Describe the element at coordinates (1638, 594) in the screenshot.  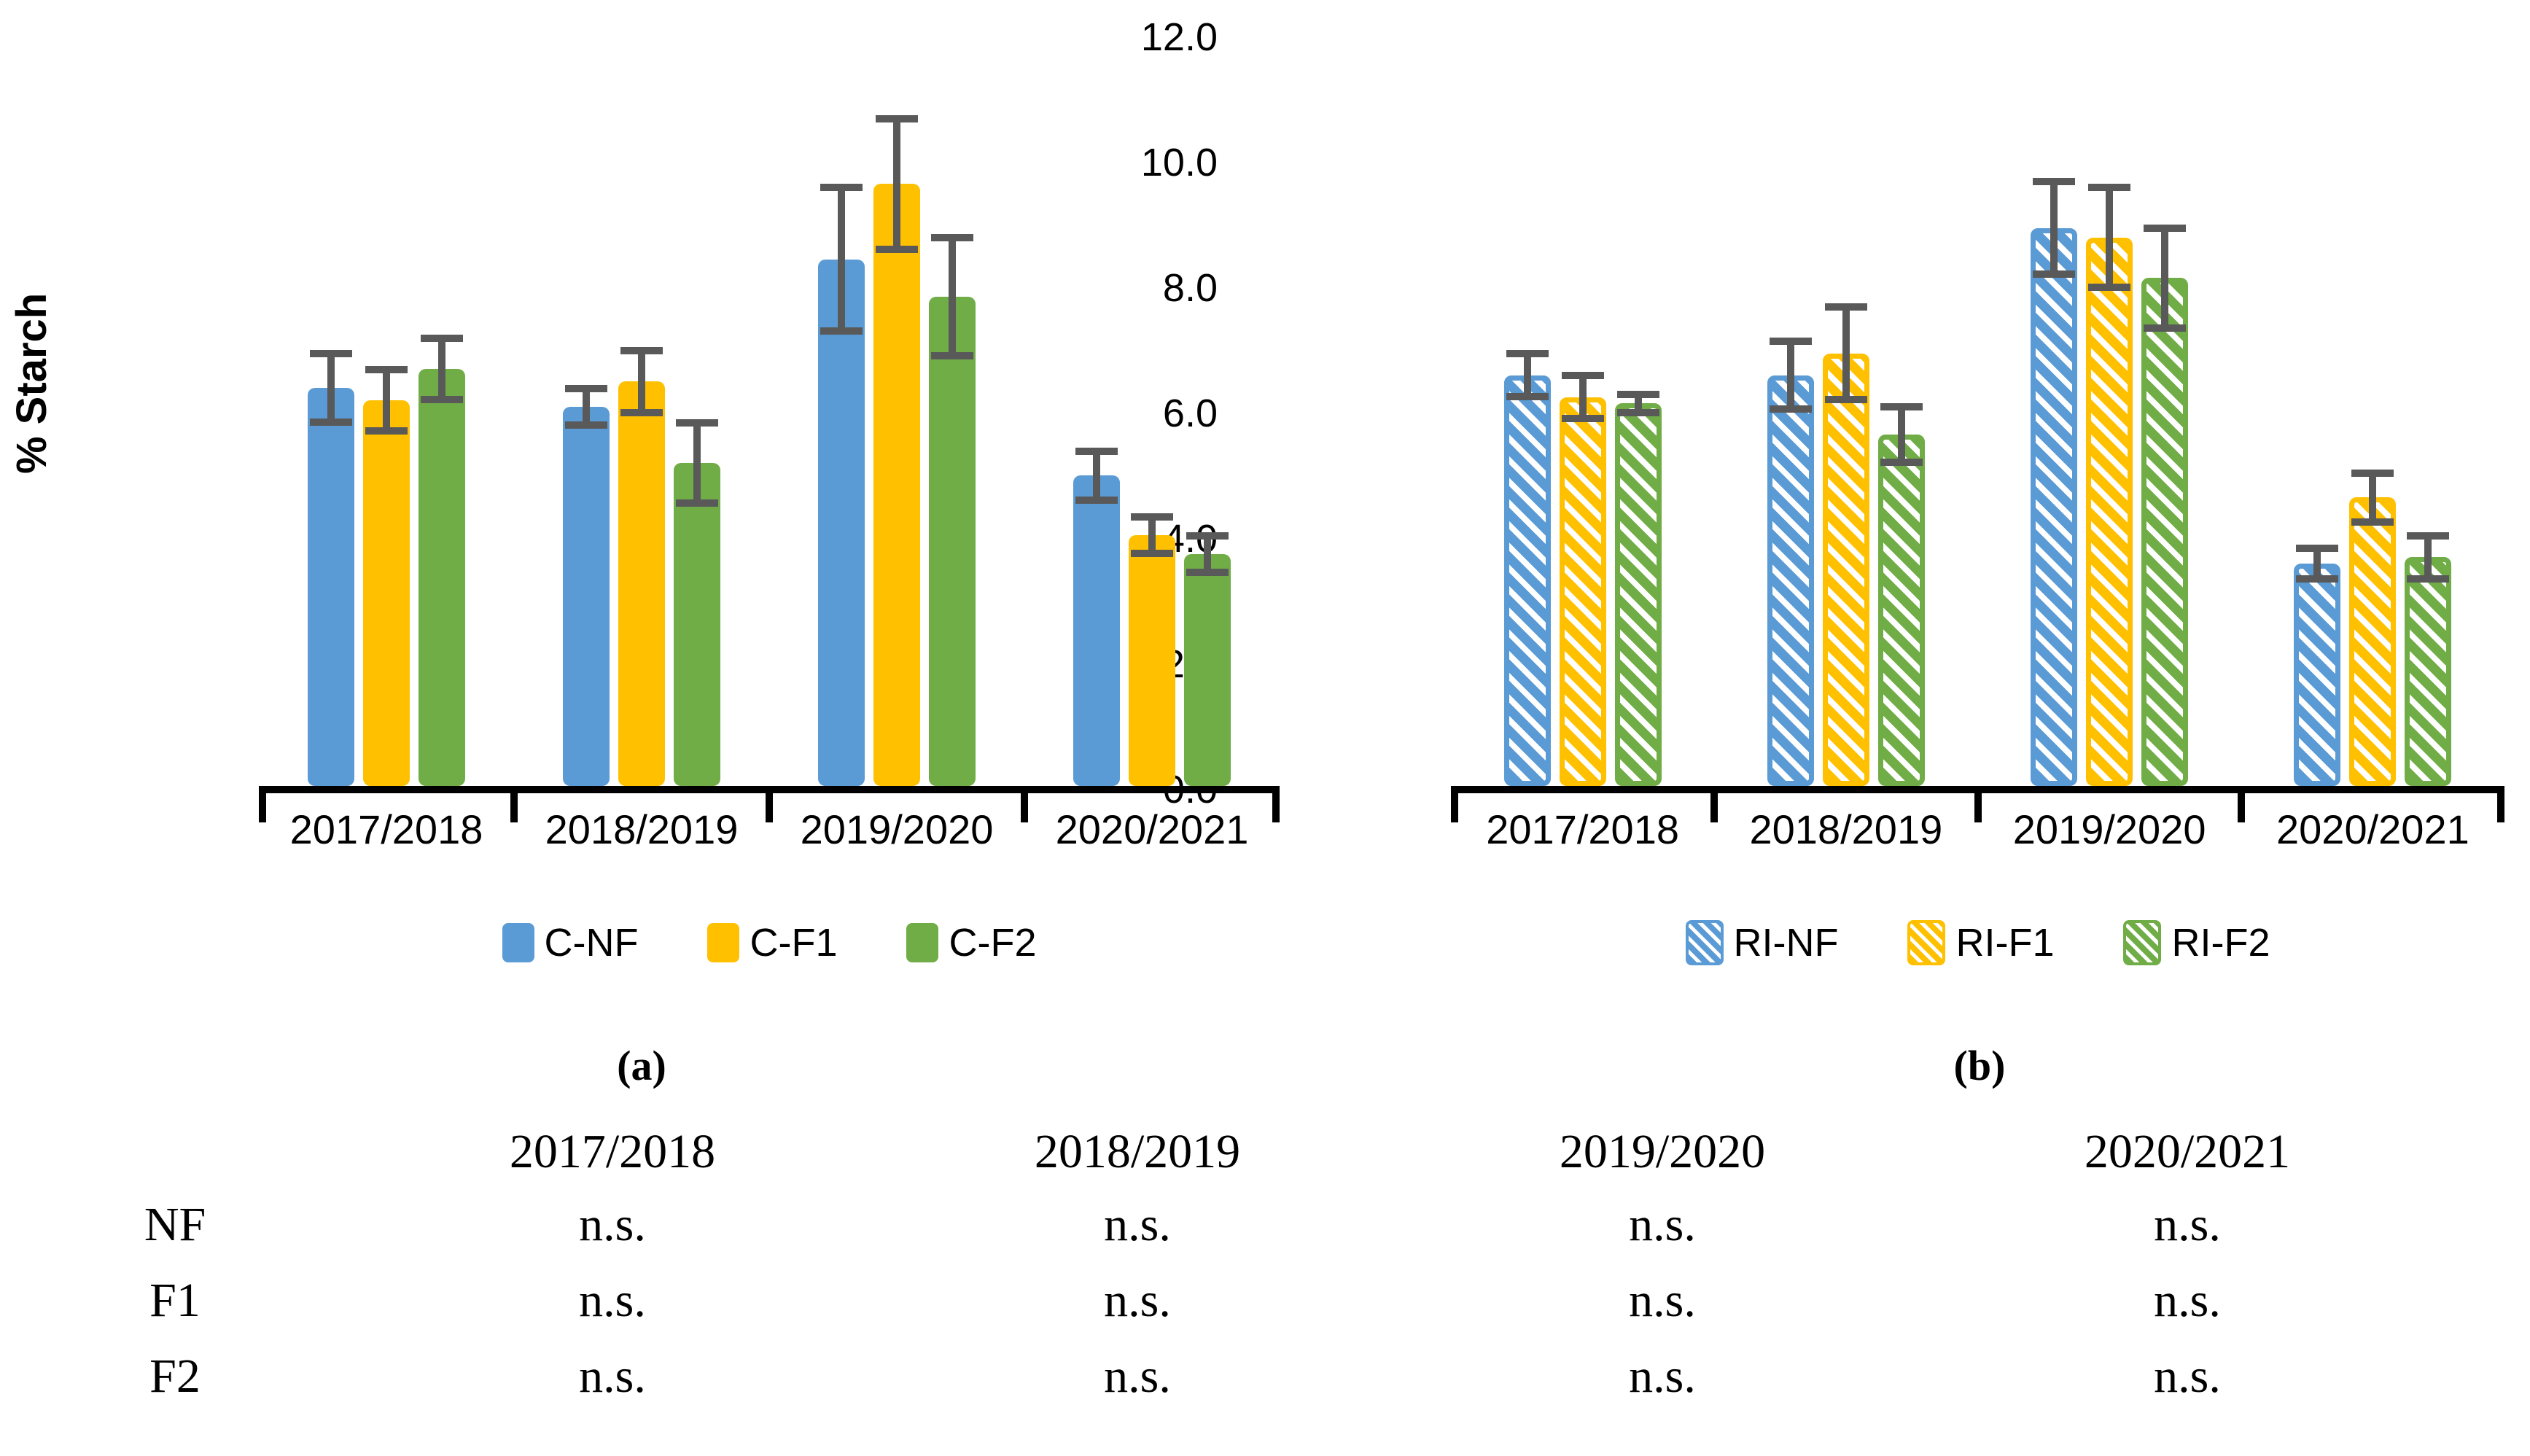
I see `bar-RI-F2-2017/2018` at that location.